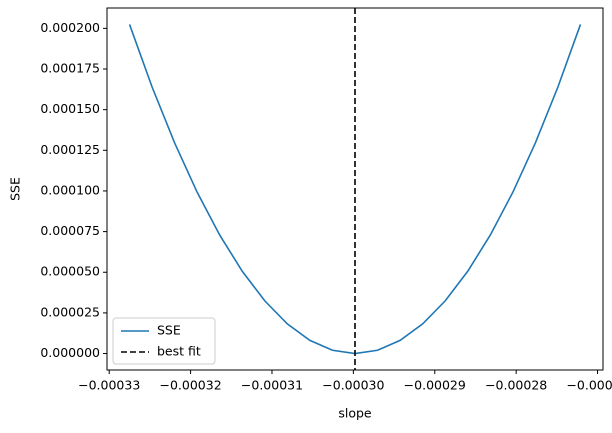 This screenshot has width=612, height=433. What do you see at coordinates (70, 27) in the screenshot?
I see `y-tick-label: 0.000200` at bounding box center [70, 27].